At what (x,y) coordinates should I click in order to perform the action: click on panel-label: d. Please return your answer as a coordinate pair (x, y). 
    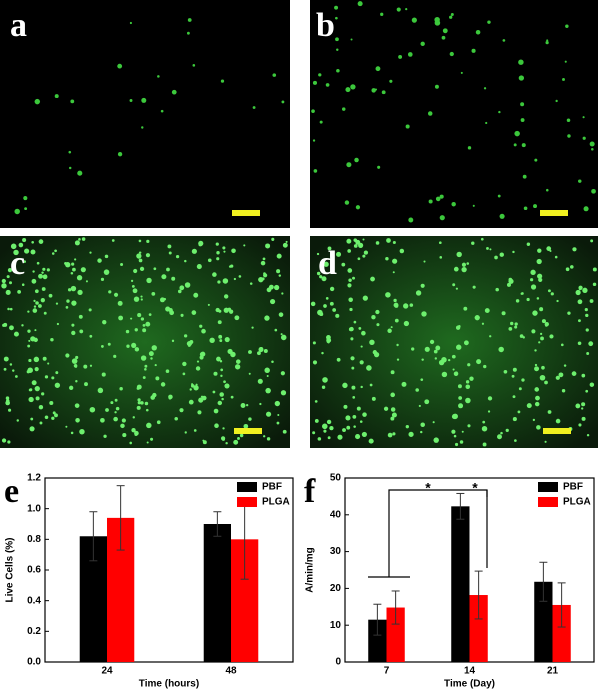
    Looking at the image, I should click on (327, 263).